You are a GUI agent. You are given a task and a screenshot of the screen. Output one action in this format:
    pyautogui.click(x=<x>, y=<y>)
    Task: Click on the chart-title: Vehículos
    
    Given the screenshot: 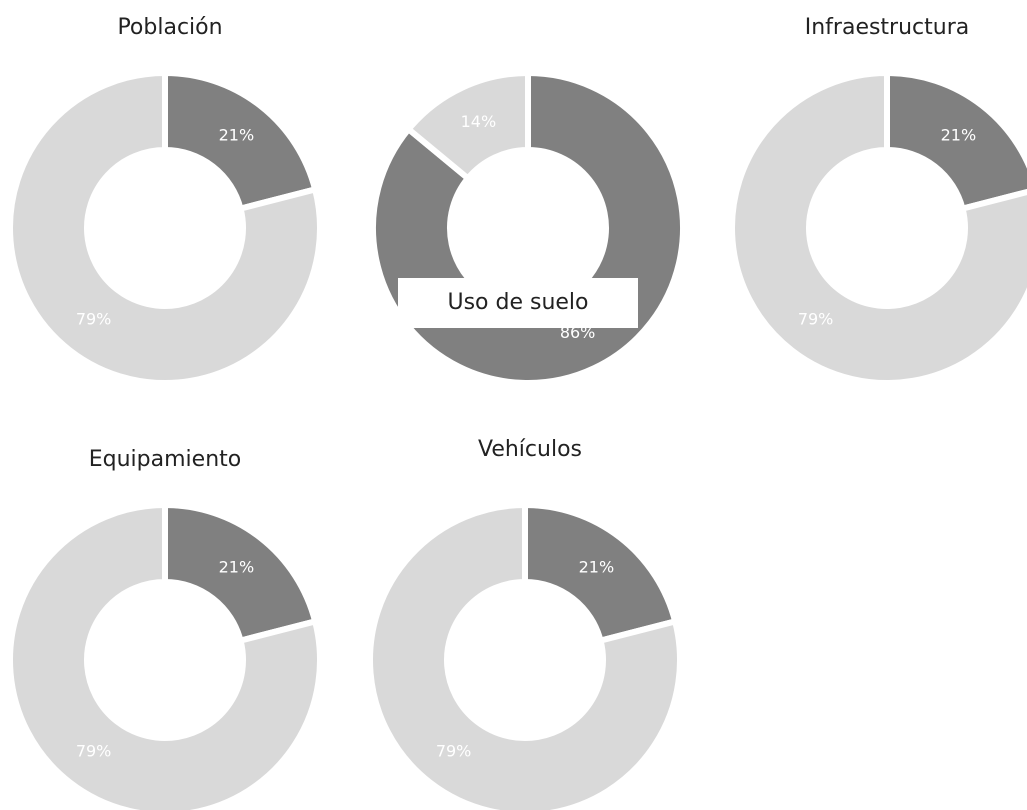 What is the action you would take?
    pyautogui.click(x=530, y=449)
    